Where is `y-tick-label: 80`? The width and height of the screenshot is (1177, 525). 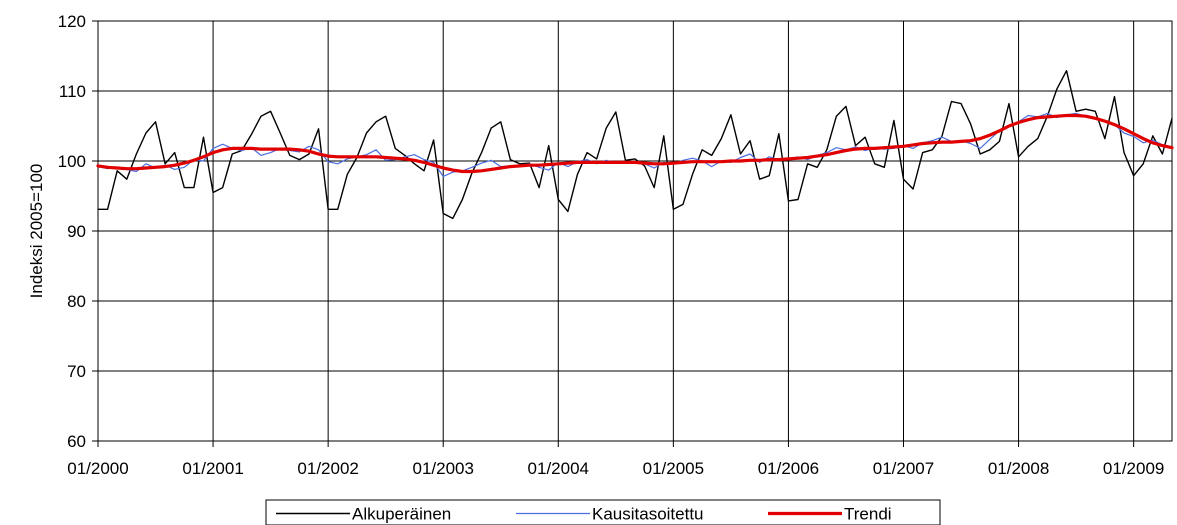
y-tick-label: 80 is located at coordinates (76, 301).